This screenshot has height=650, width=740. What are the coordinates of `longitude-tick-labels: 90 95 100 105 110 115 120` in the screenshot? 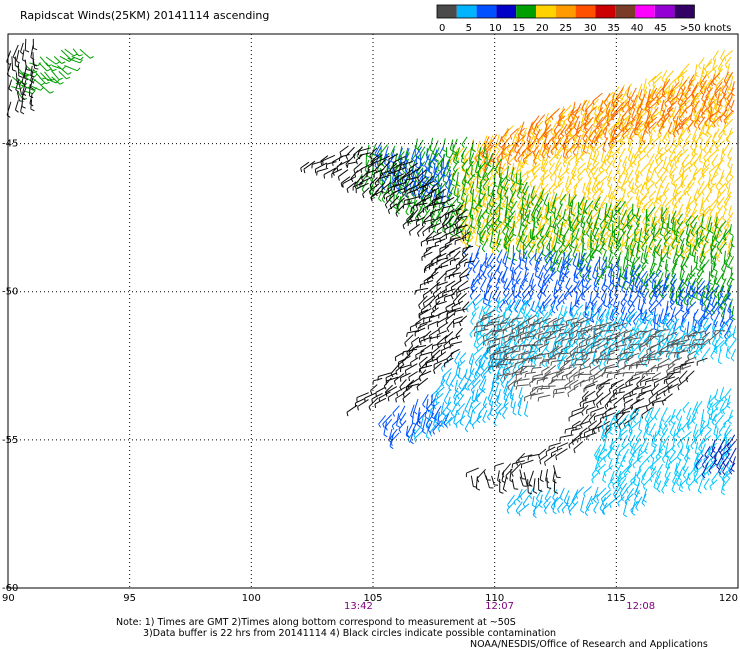 It's located at (370, 598).